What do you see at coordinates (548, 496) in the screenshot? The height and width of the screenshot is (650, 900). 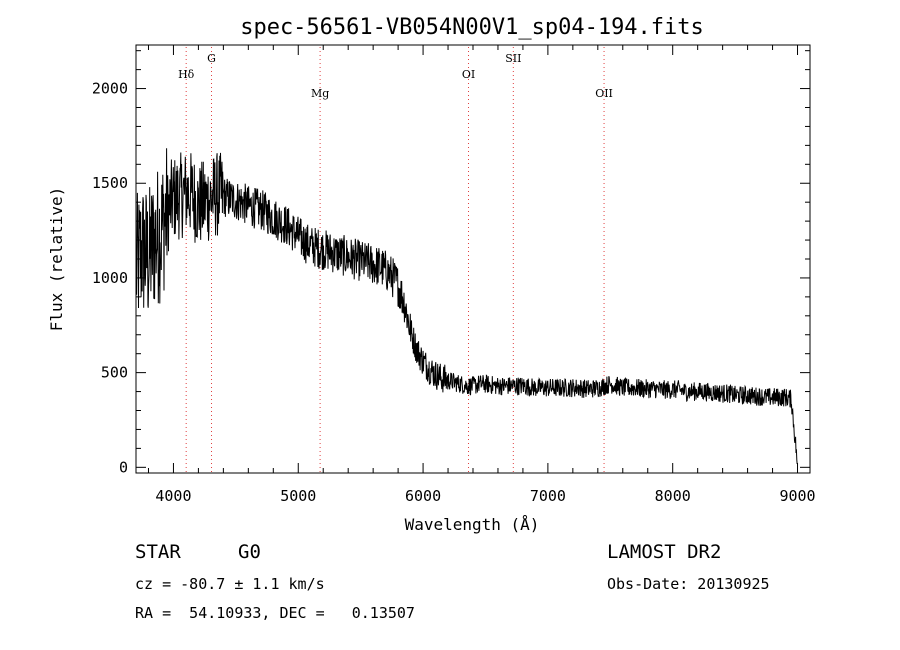 I see `x-tick-label: 7000` at bounding box center [548, 496].